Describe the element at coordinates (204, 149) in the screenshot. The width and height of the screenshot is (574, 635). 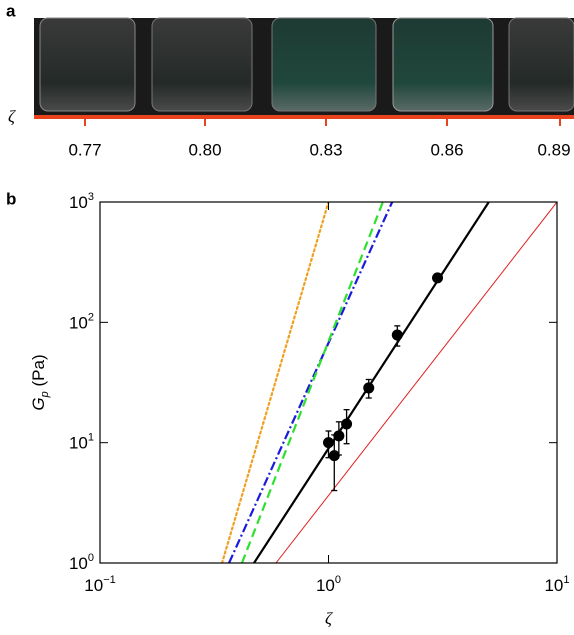
I see `strip-tick-label: 0.80` at that location.